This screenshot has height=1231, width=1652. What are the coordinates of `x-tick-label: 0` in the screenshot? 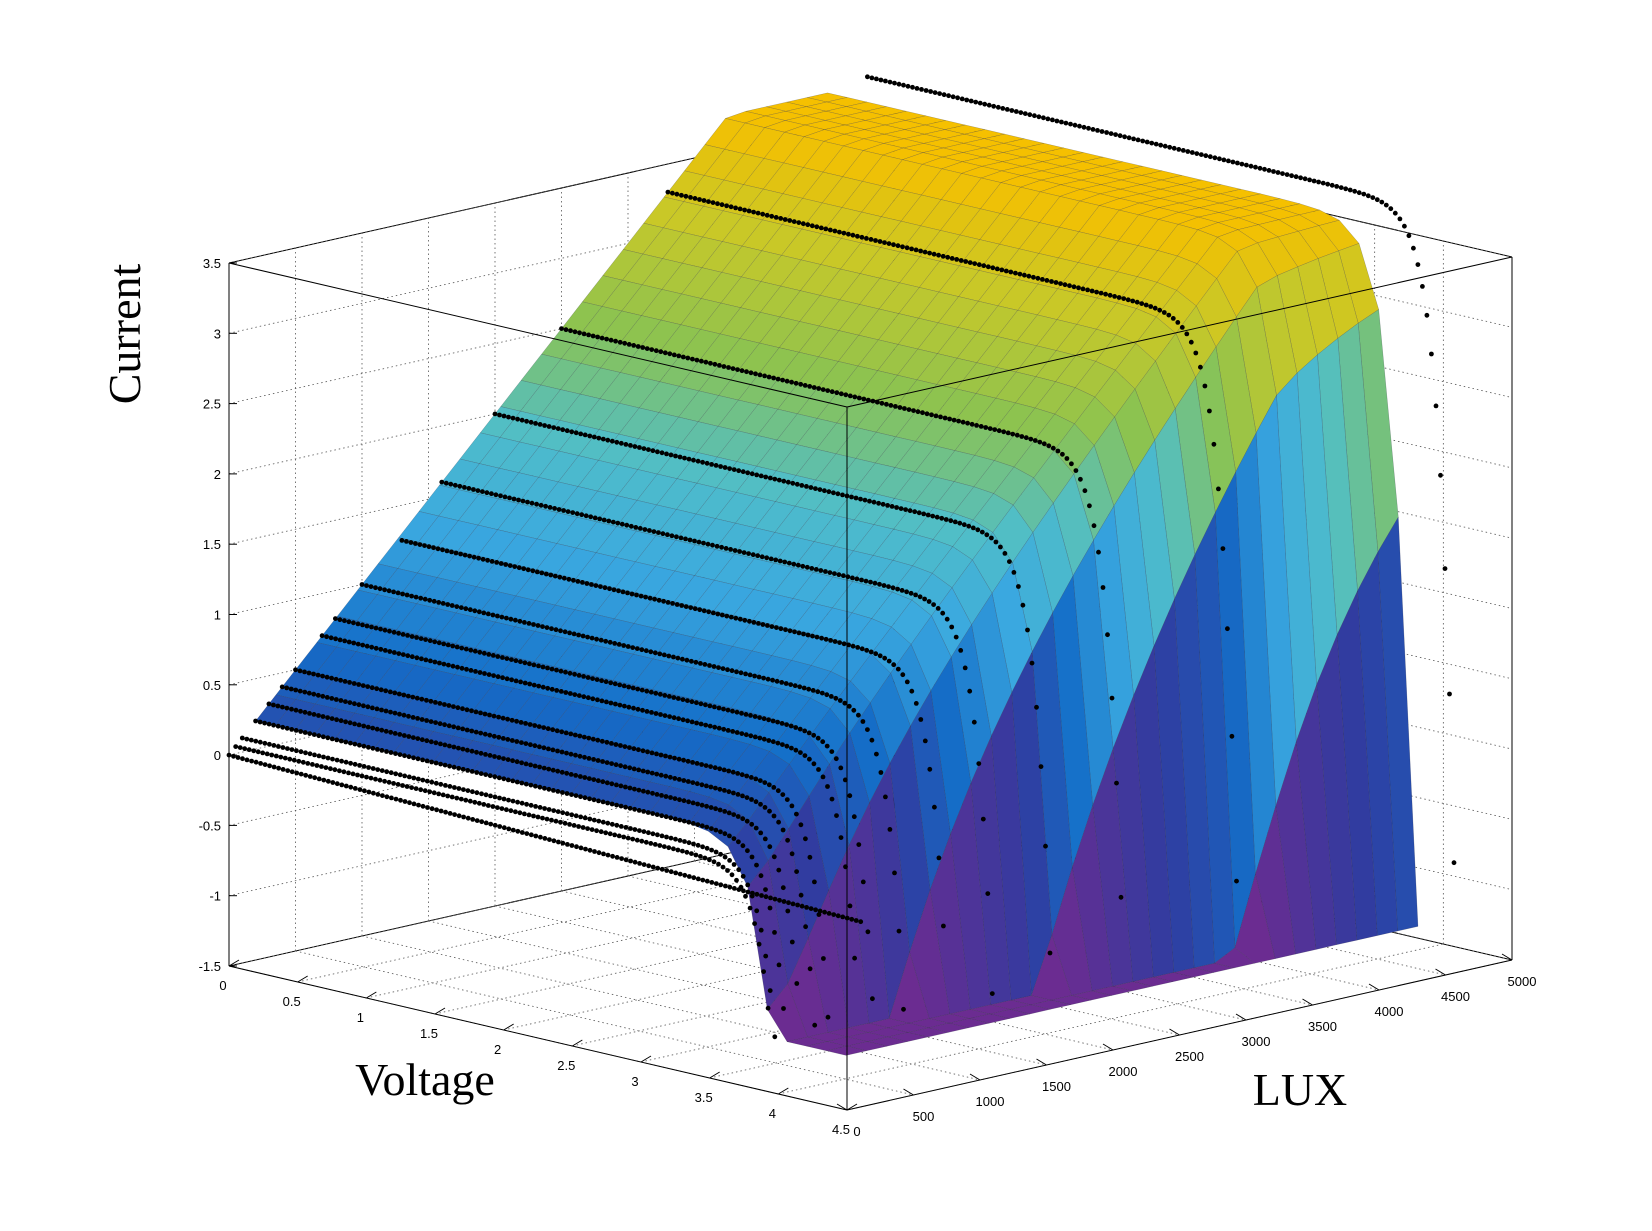 It's located at (222, 985).